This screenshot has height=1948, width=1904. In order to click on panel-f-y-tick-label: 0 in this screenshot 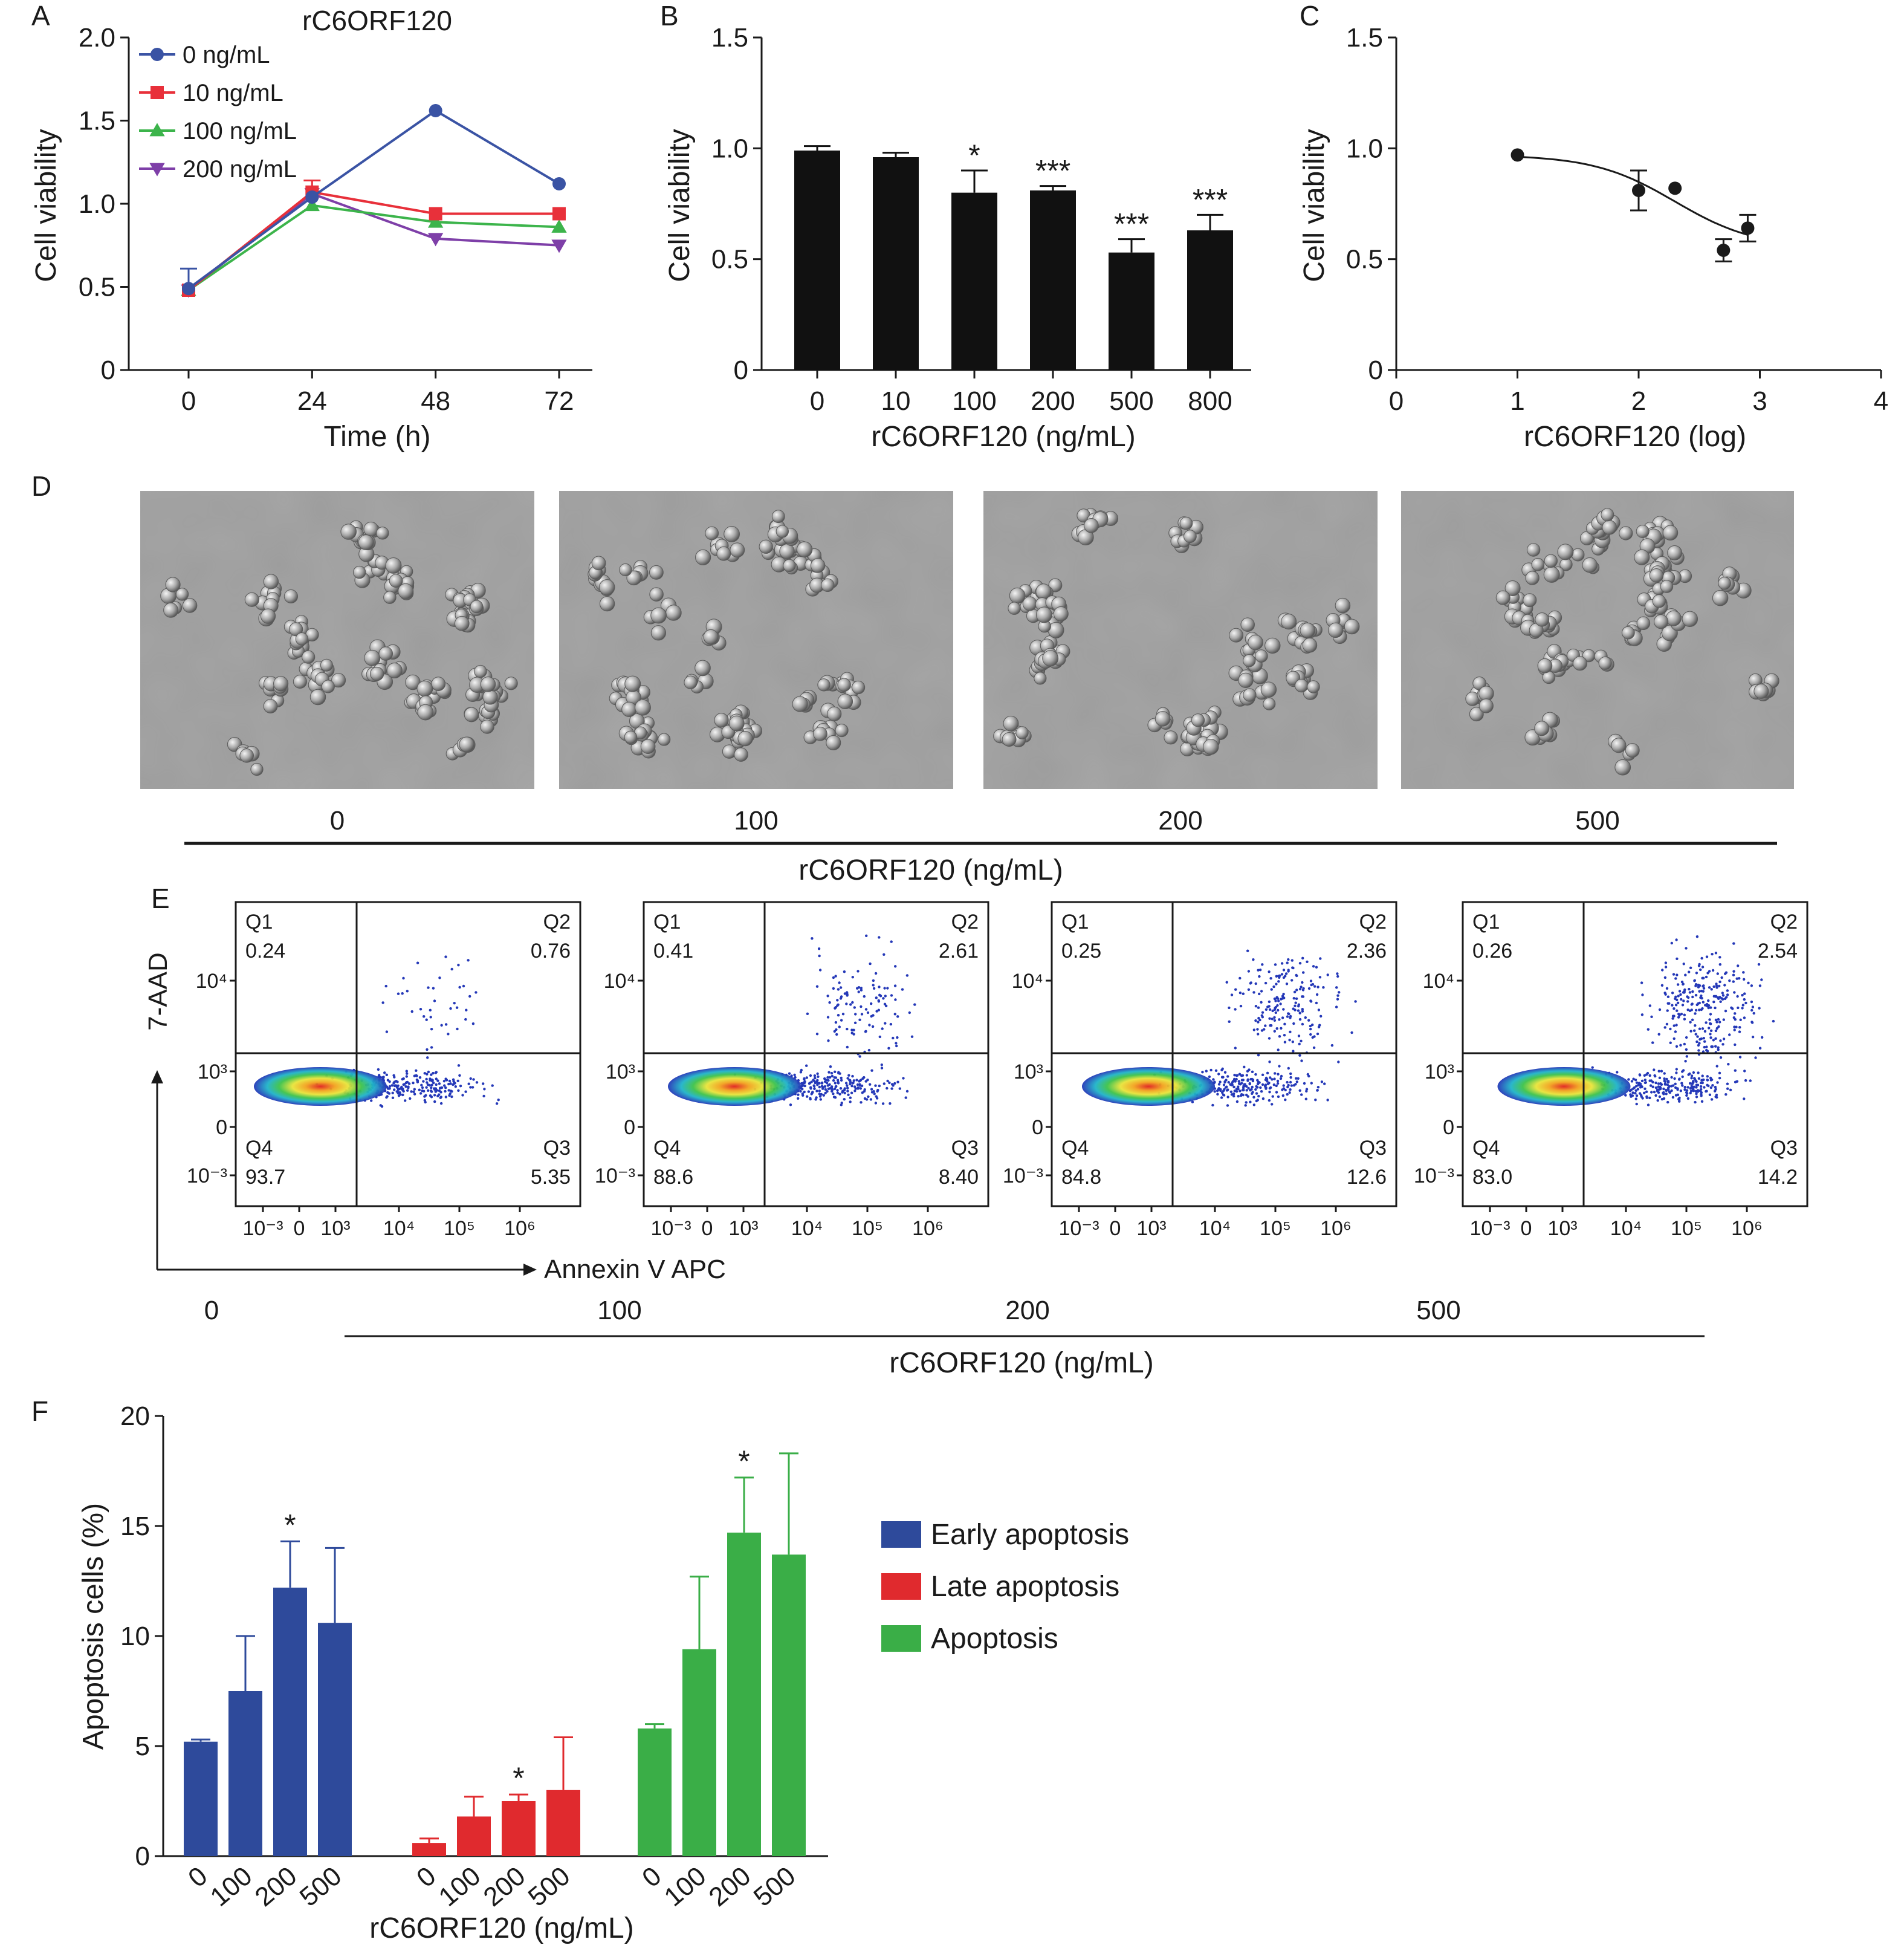, I will do `click(142, 1856)`.